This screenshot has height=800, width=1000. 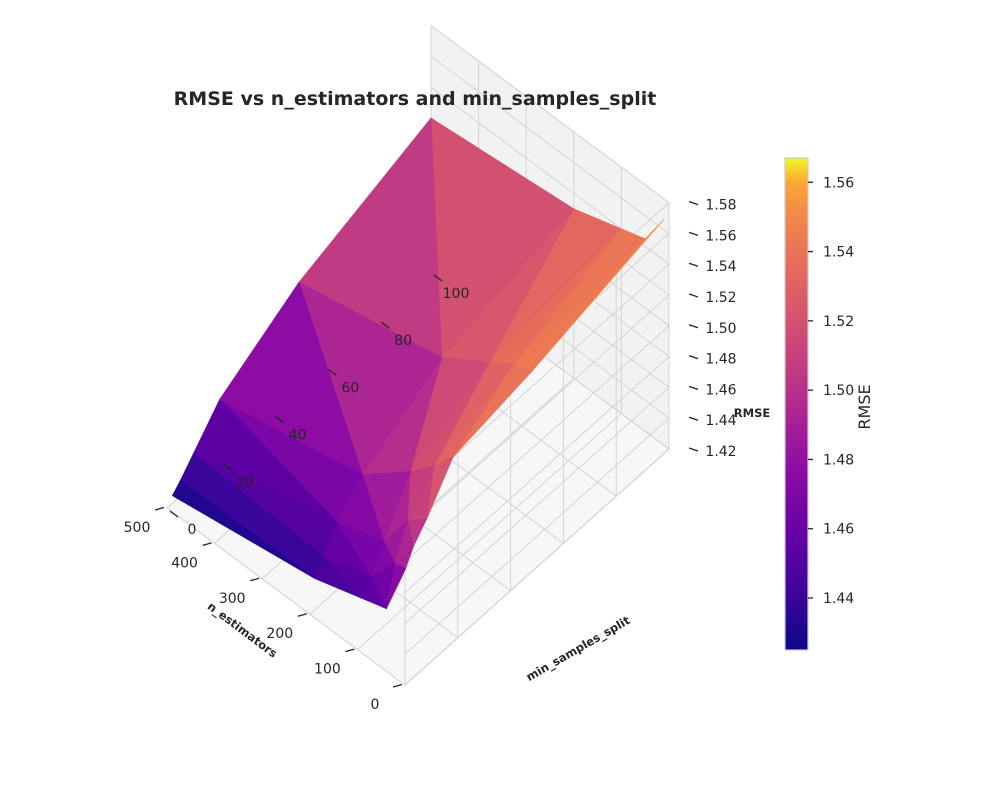 What do you see at coordinates (838, 183) in the screenshot?
I see `colorbar-tick-label: 1.56` at bounding box center [838, 183].